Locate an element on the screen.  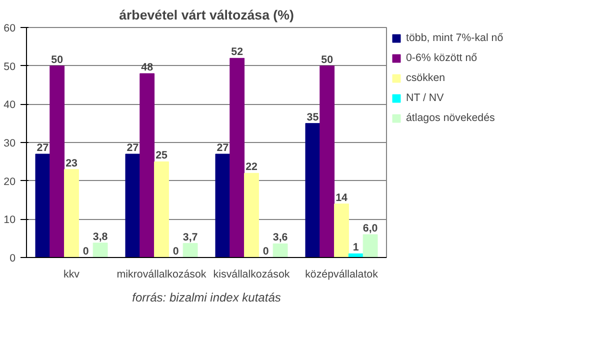
data-label: 14 is located at coordinates (342, 198).